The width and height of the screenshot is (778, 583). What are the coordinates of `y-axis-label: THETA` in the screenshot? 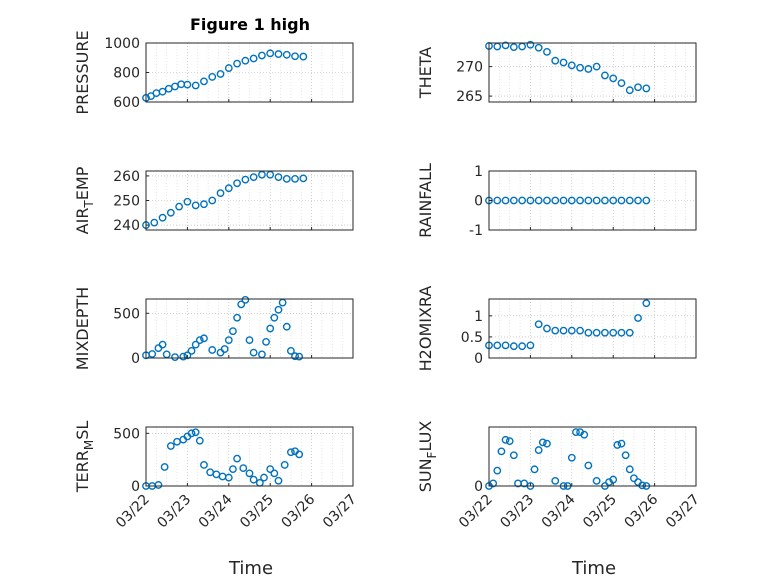 It's located at (425, 73).